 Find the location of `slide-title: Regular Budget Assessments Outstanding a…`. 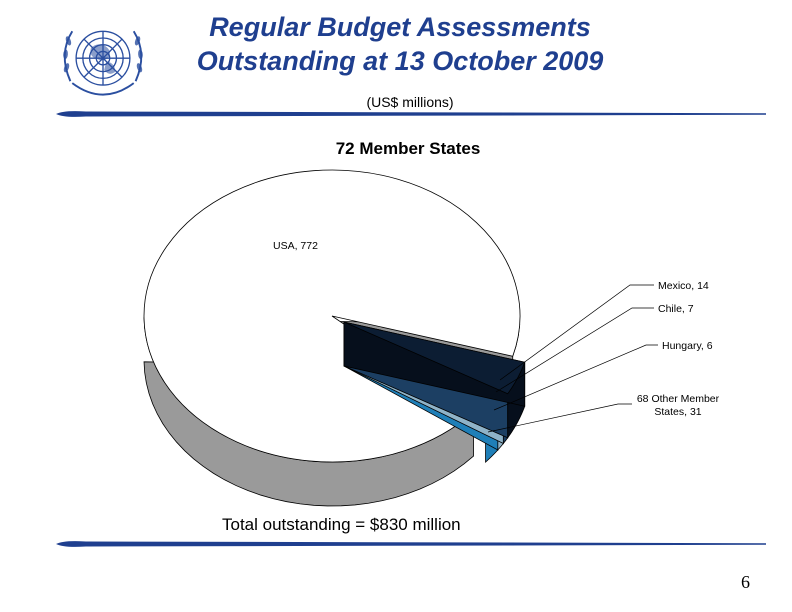

slide-title: Regular Budget Assessments Outstanding a… is located at coordinates (400, 44).